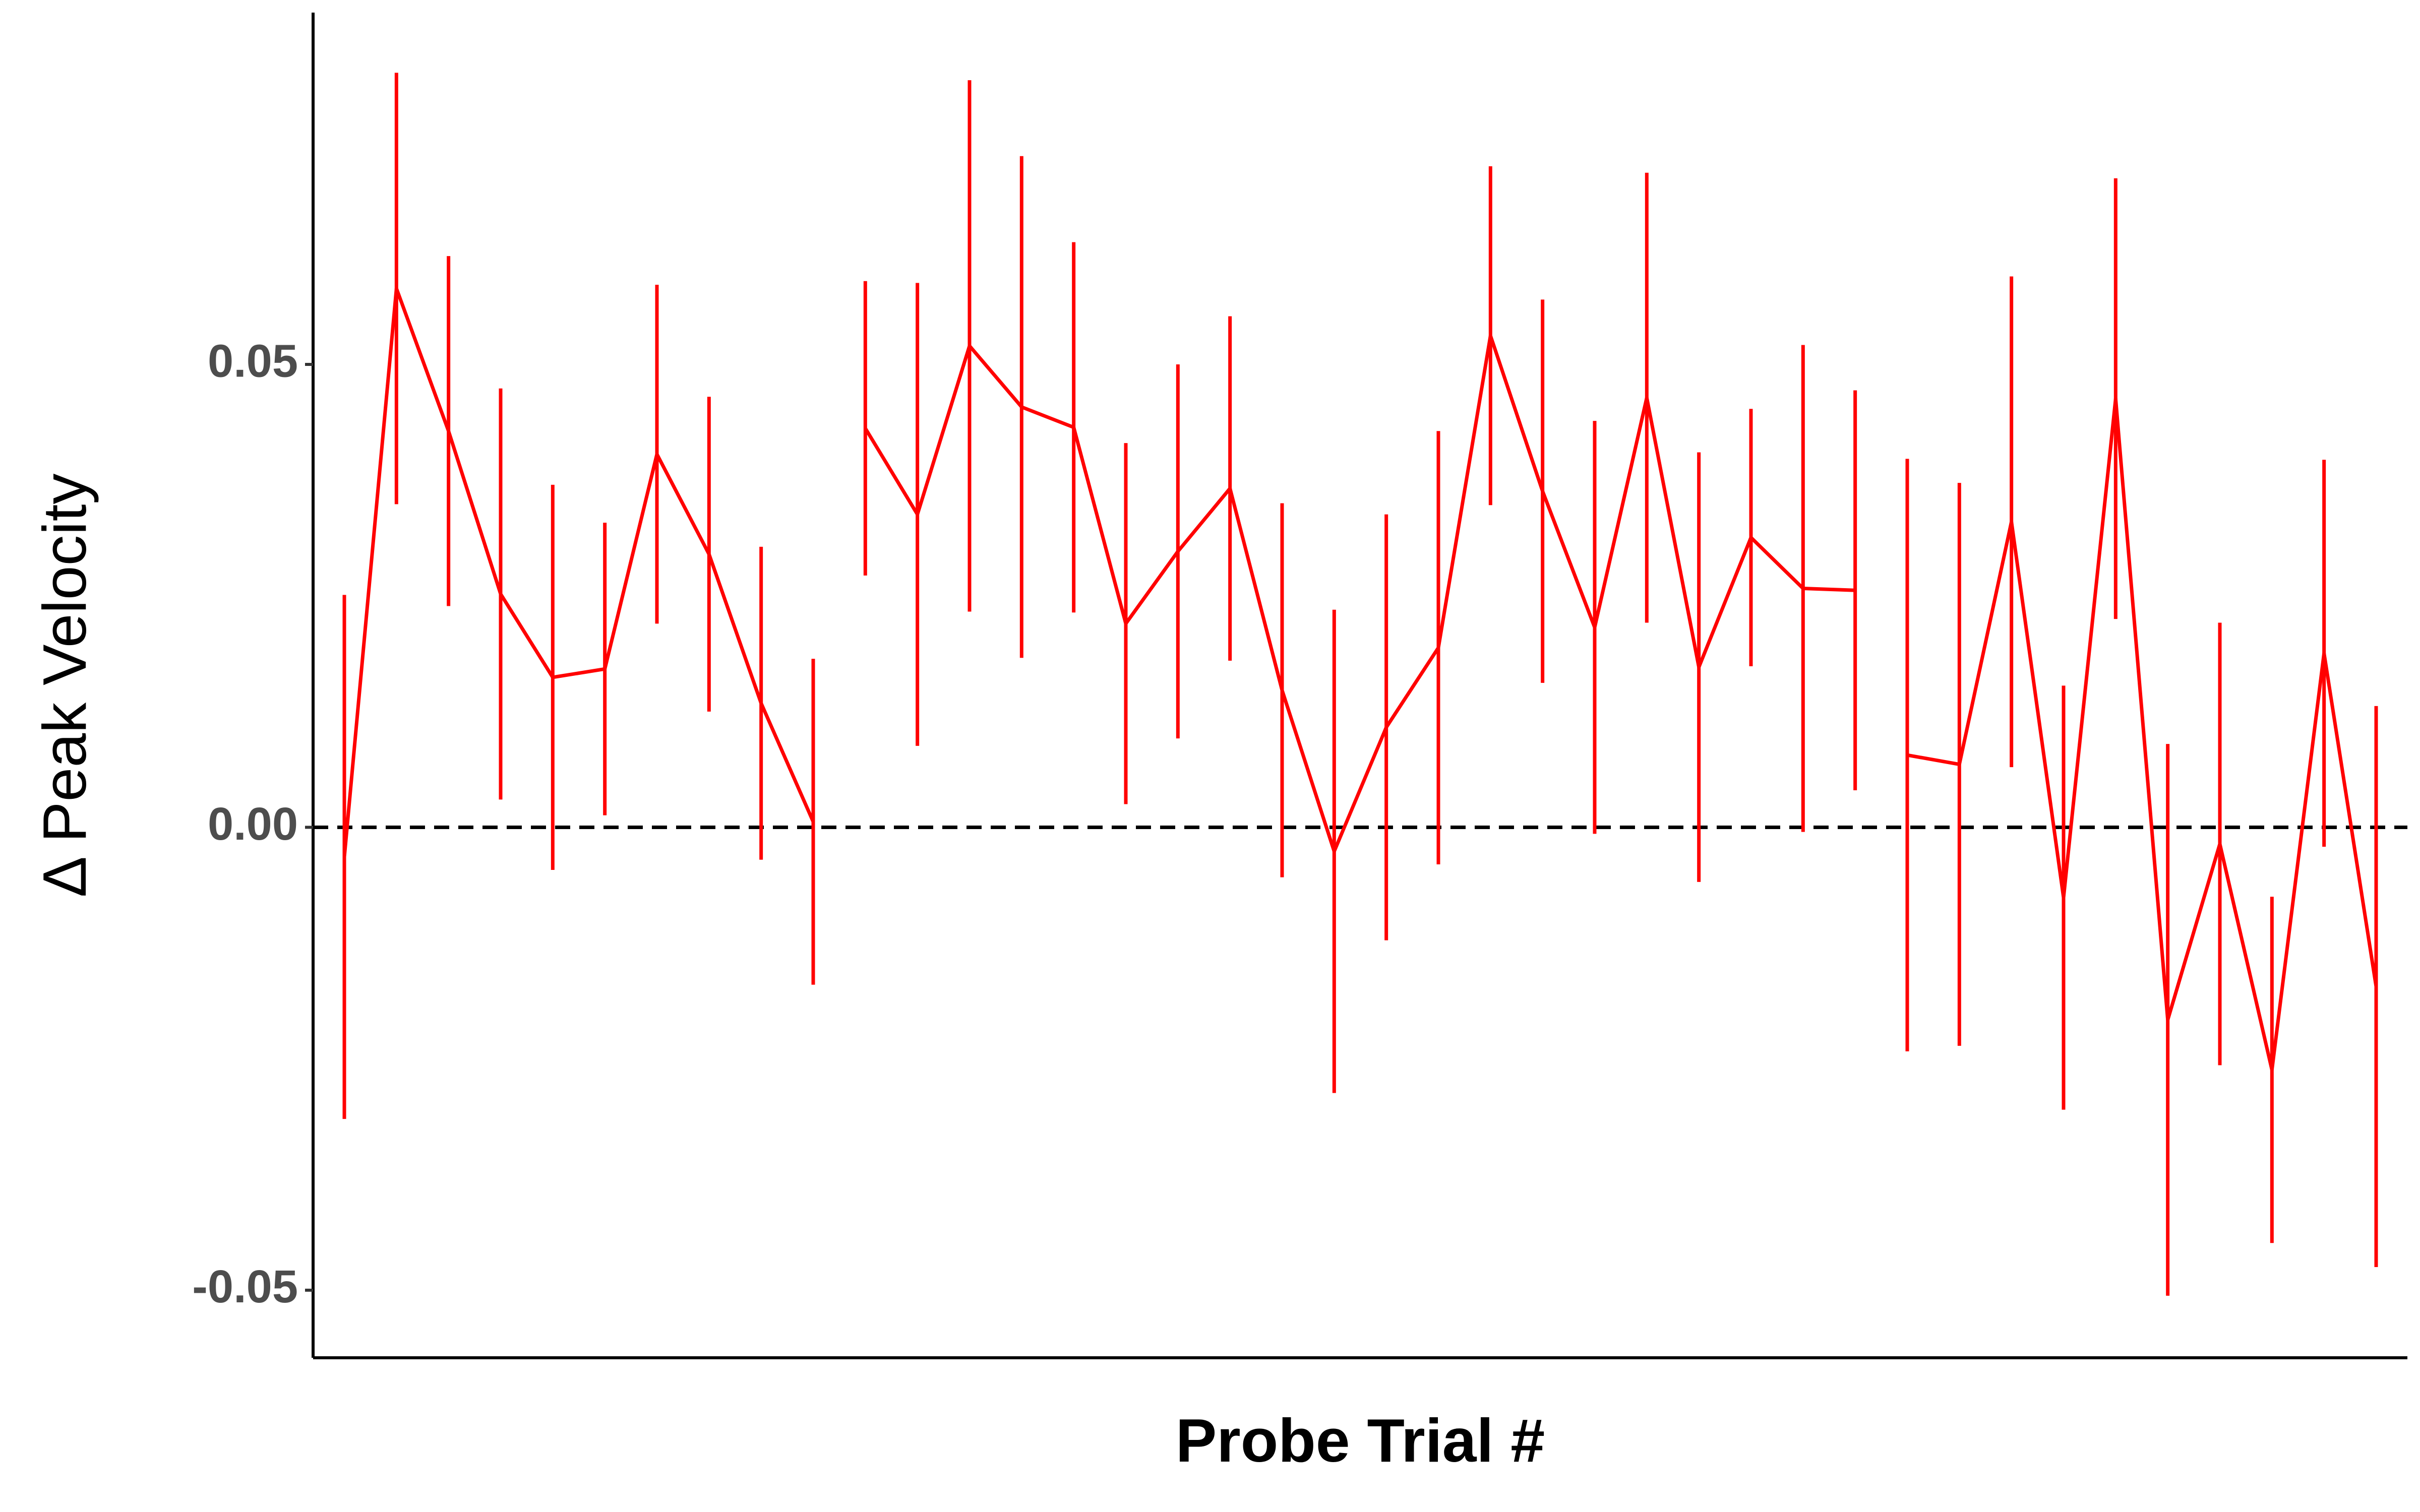 This screenshot has width=2420, height=1512. I want to click on y-tick-label: 0.00, so click(253, 824).